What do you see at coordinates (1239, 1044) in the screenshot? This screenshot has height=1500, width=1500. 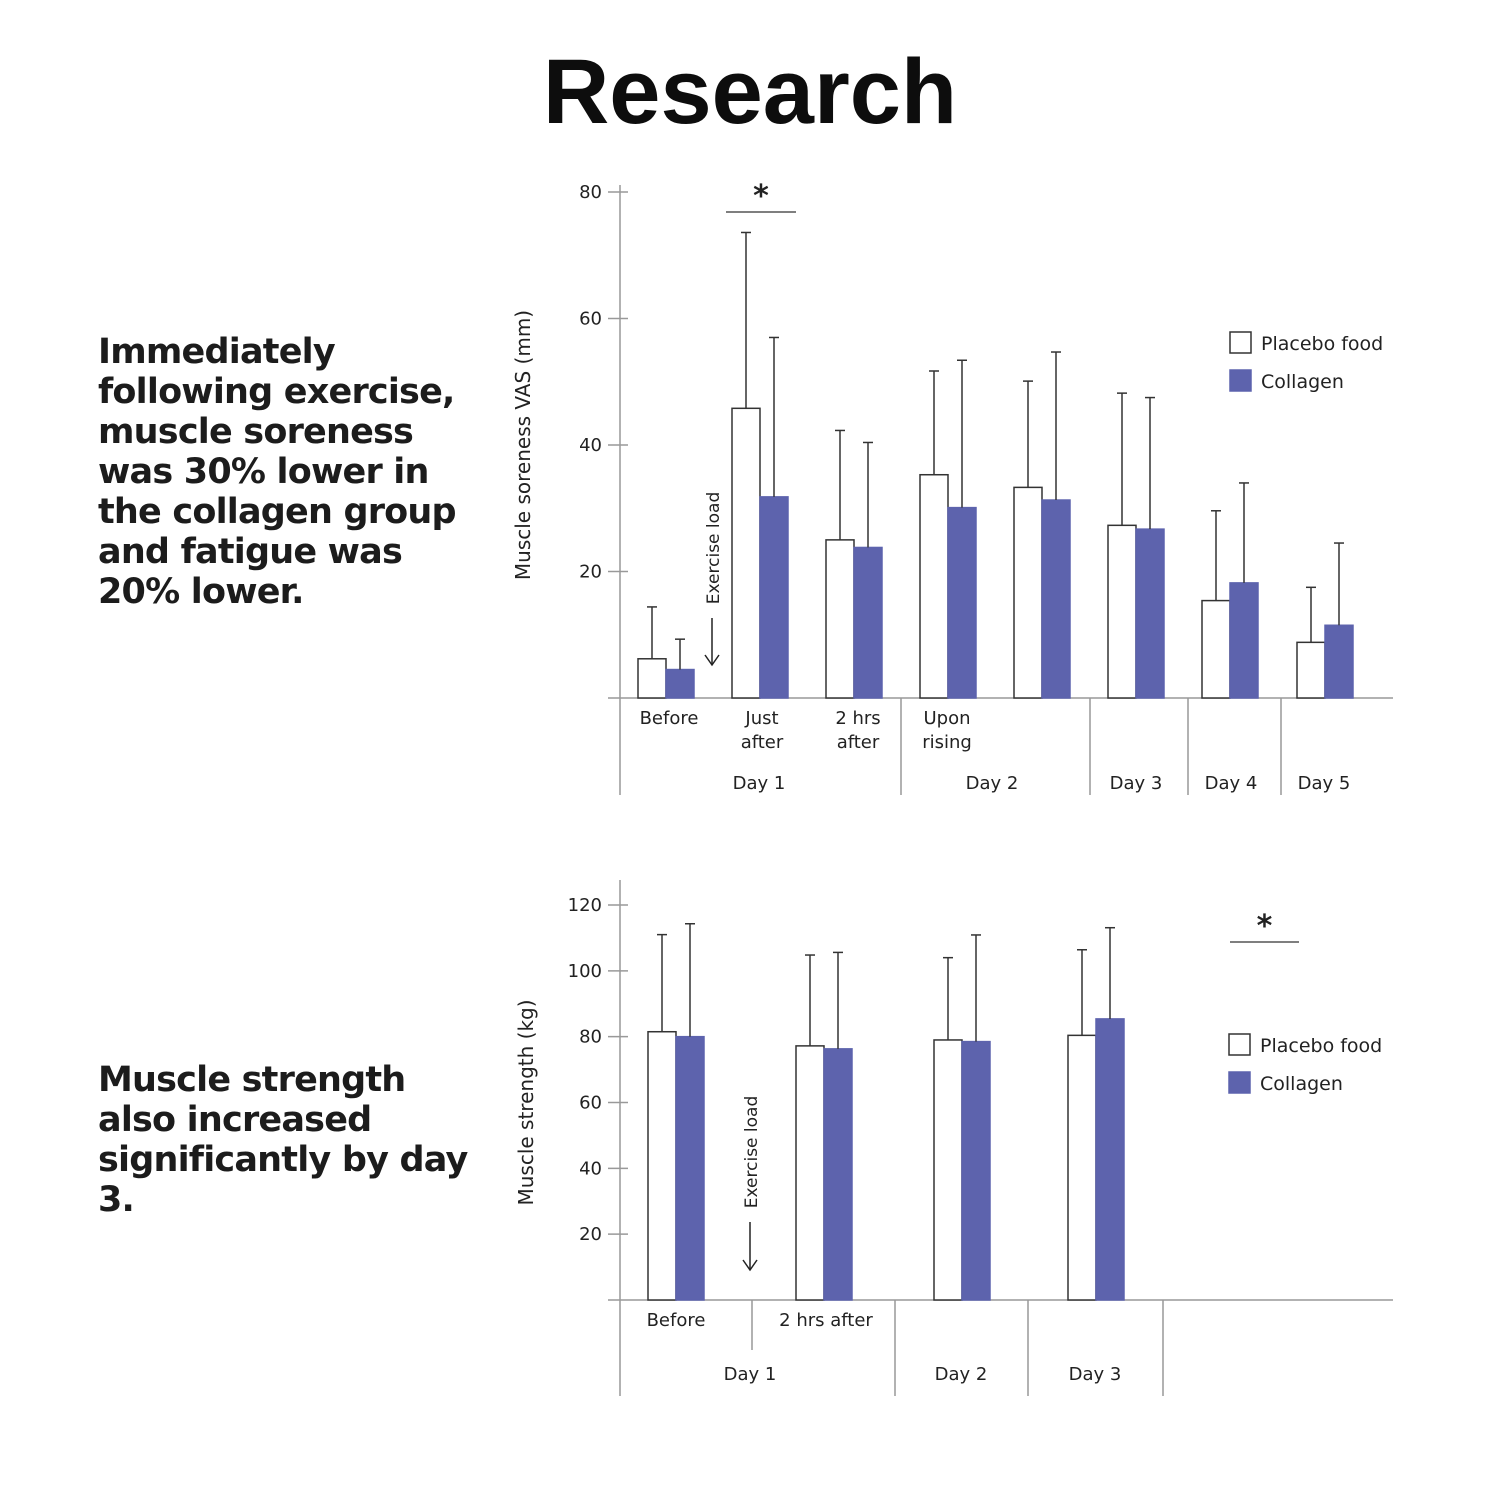 I see `strength-legend-swatch-placebo` at bounding box center [1239, 1044].